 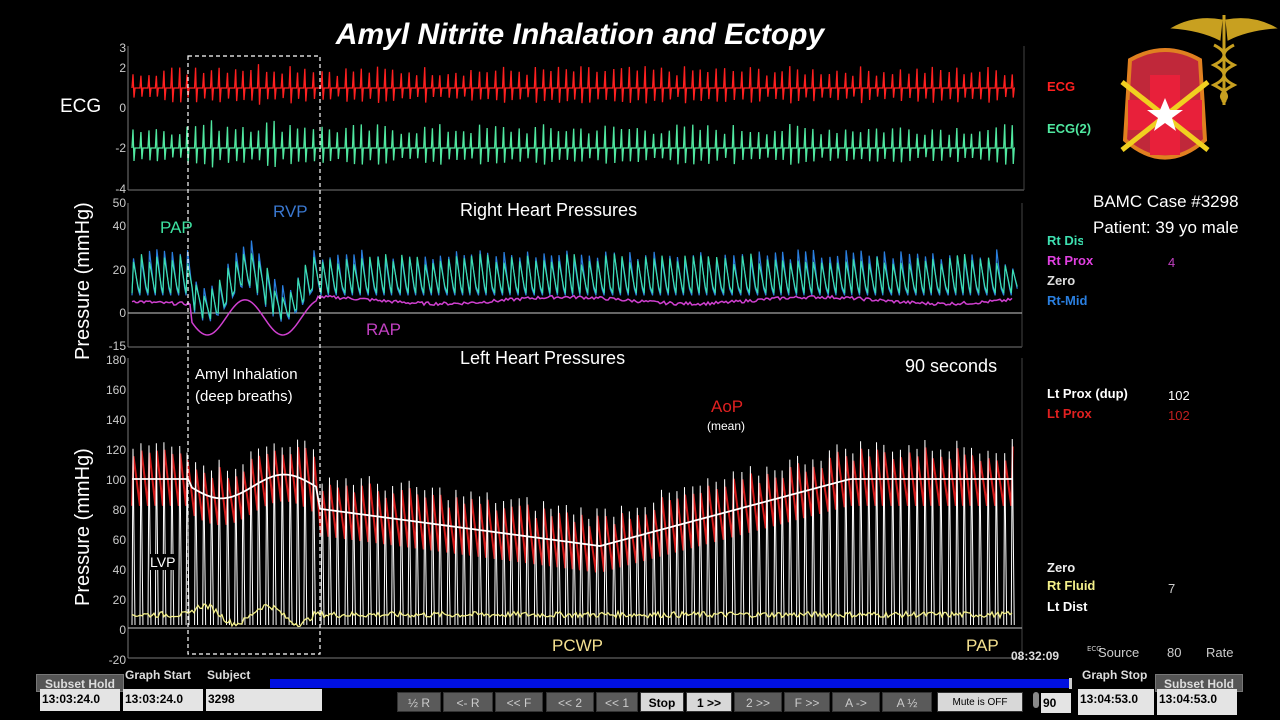 I want to click on rt-mid-trace, so click(x=574, y=281).